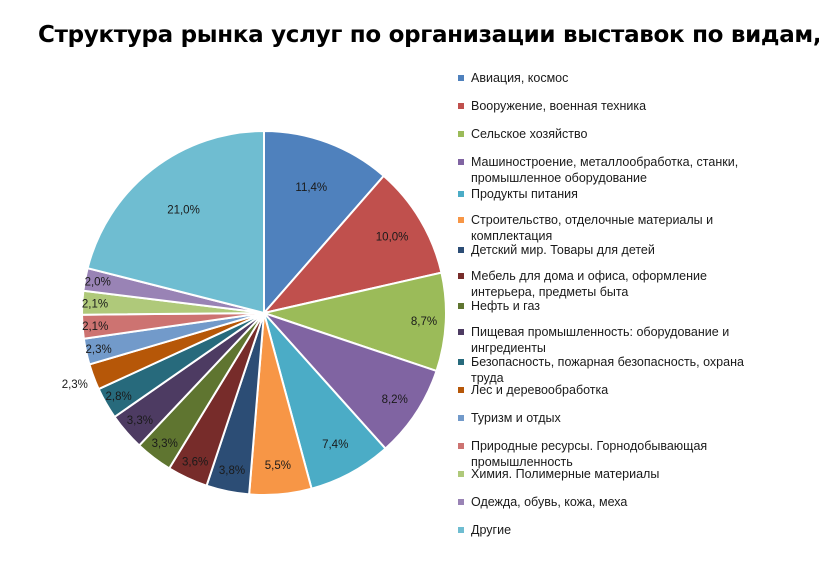 The height and width of the screenshot is (565, 819). Describe the element at coordinates (183, 211) in the screenshot. I see `slice-value-label: 21,0%` at that location.